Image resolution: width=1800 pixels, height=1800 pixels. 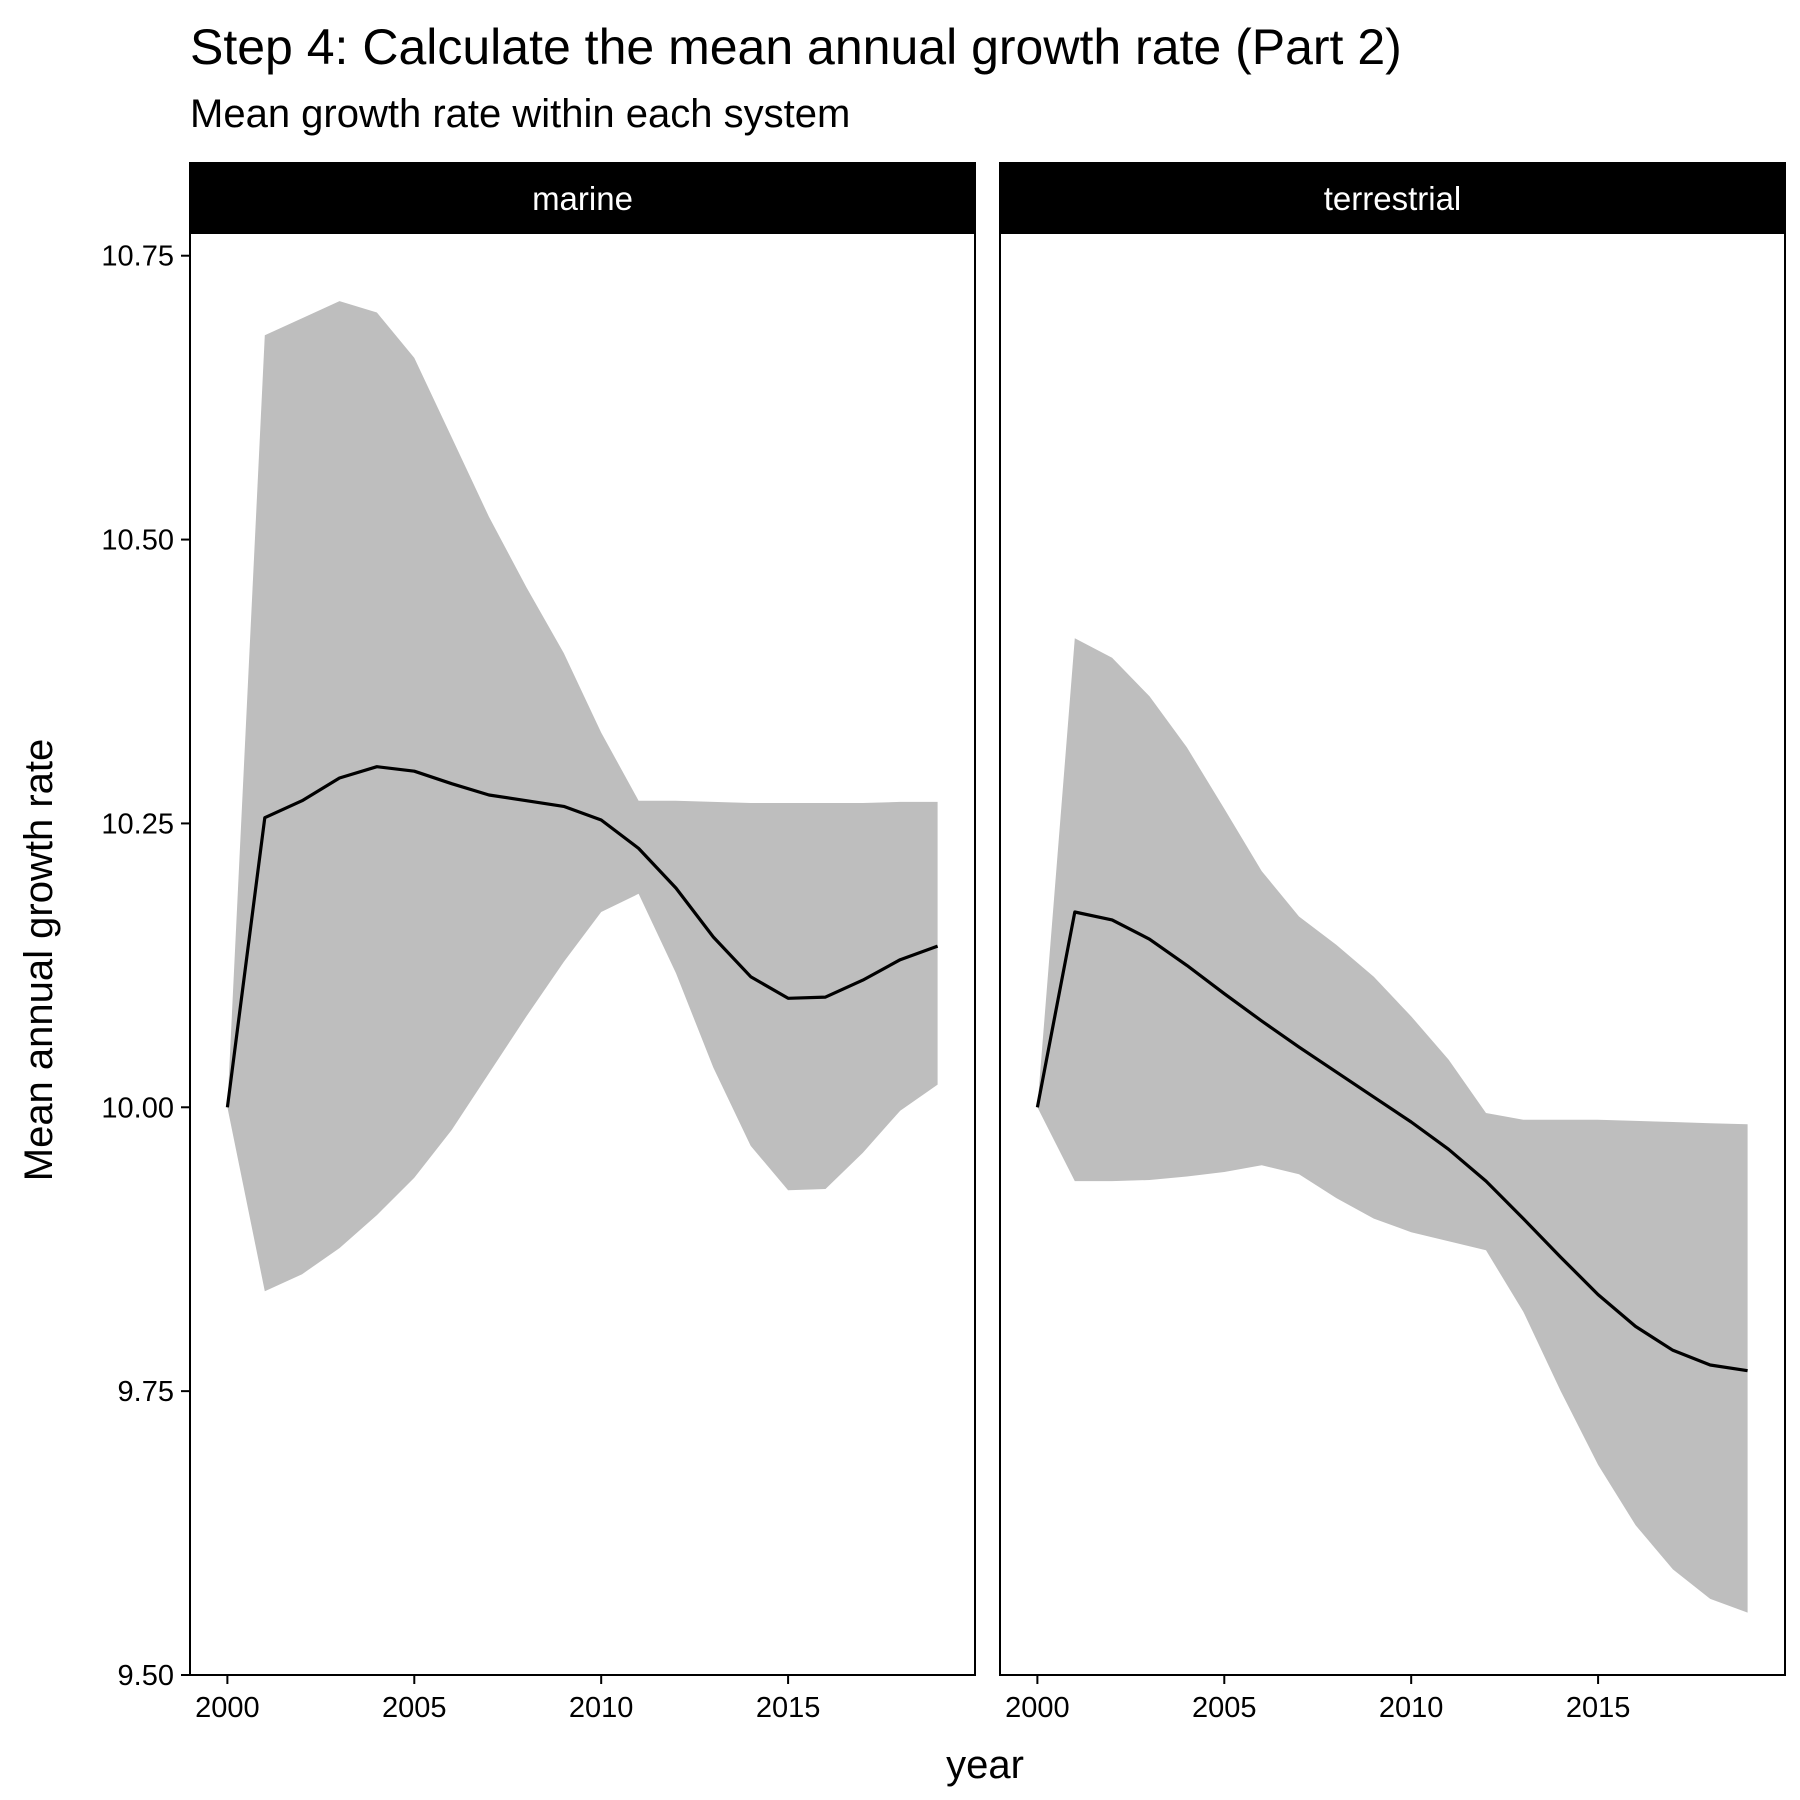 What do you see at coordinates (582, 936) in the screenshot?
I see `line-marine` at bounding box center [582, 936].